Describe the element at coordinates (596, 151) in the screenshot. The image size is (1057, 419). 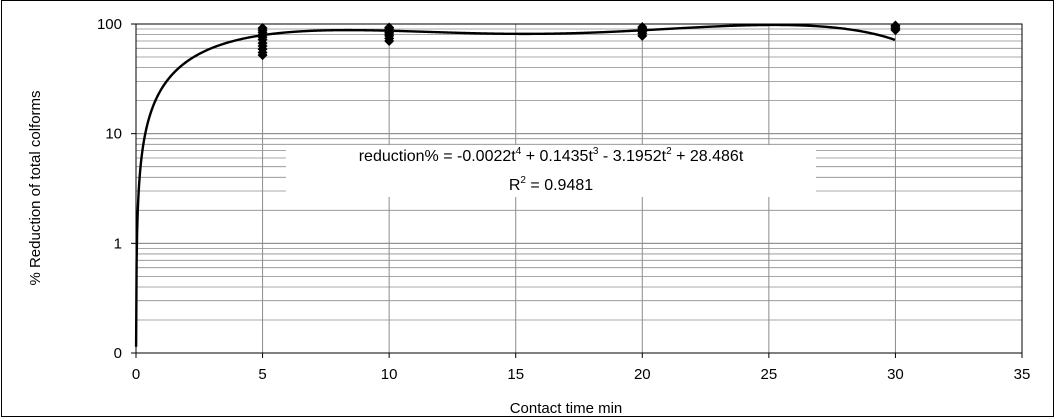
I see `equation-exponent-3: 3` at that location.